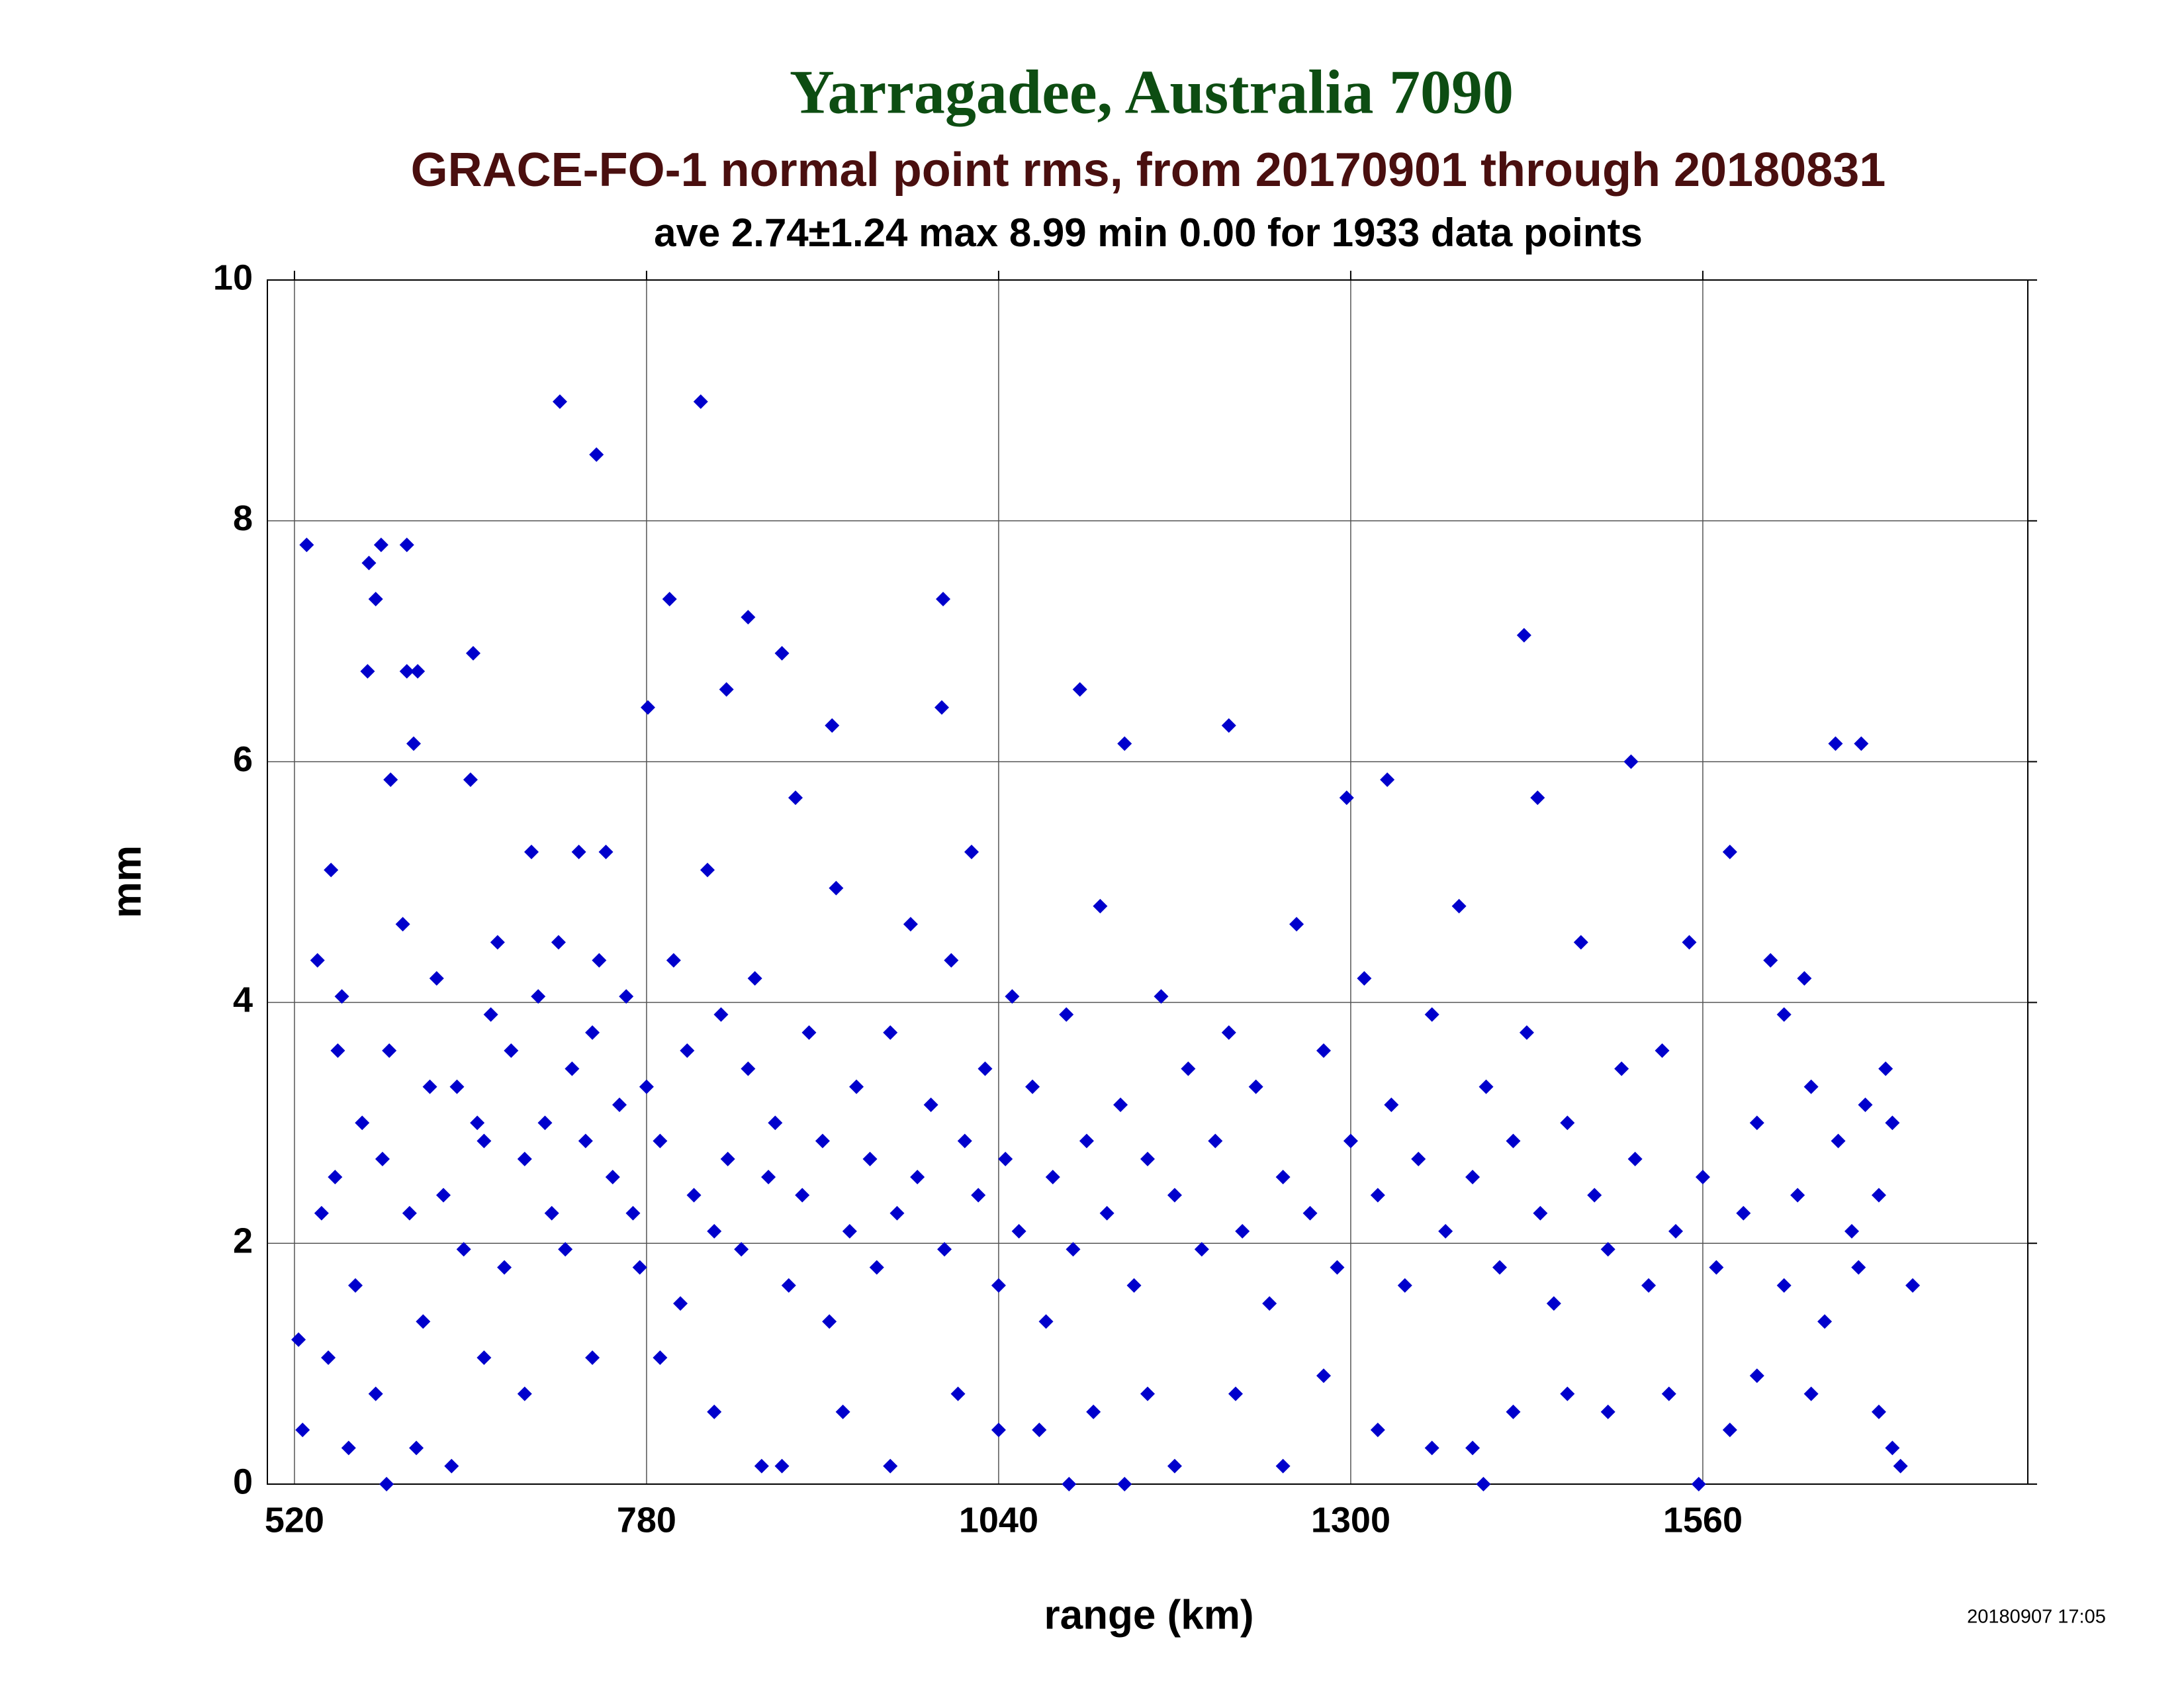  I want to click on y-axis-label: mm, so click(127, 881).